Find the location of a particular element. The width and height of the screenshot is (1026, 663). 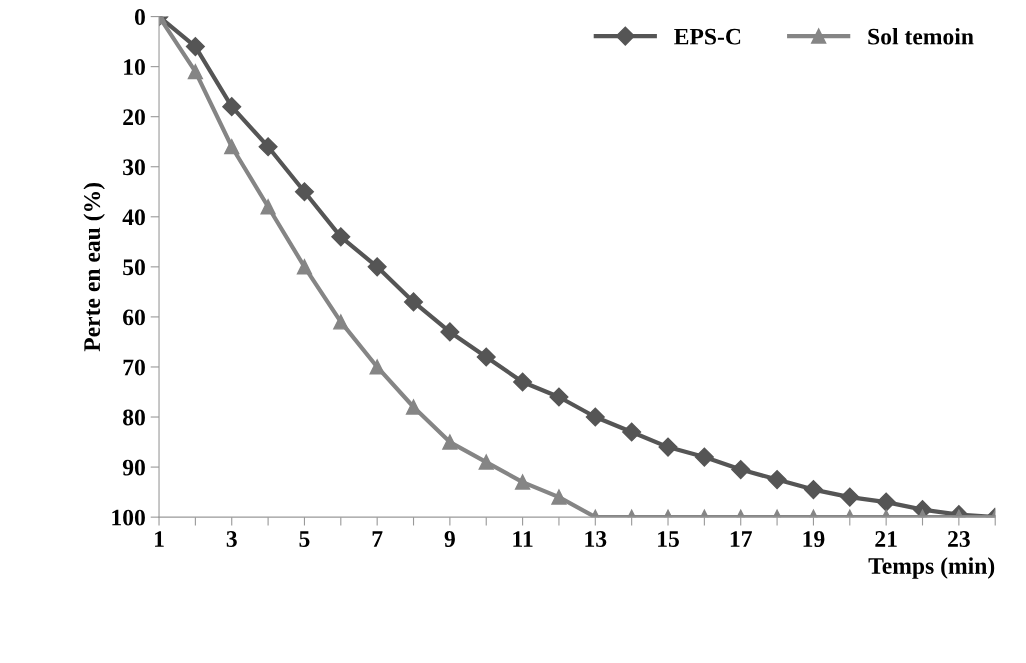

y-tick-label: 50 is located at coordinates (134, 267).